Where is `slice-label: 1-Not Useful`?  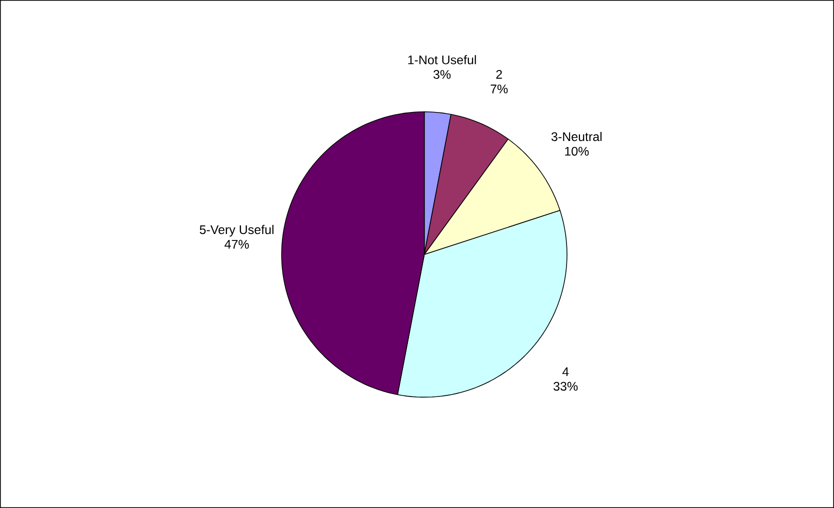
slice-label: 1-Not Useful is located at coordinates (442, 59).